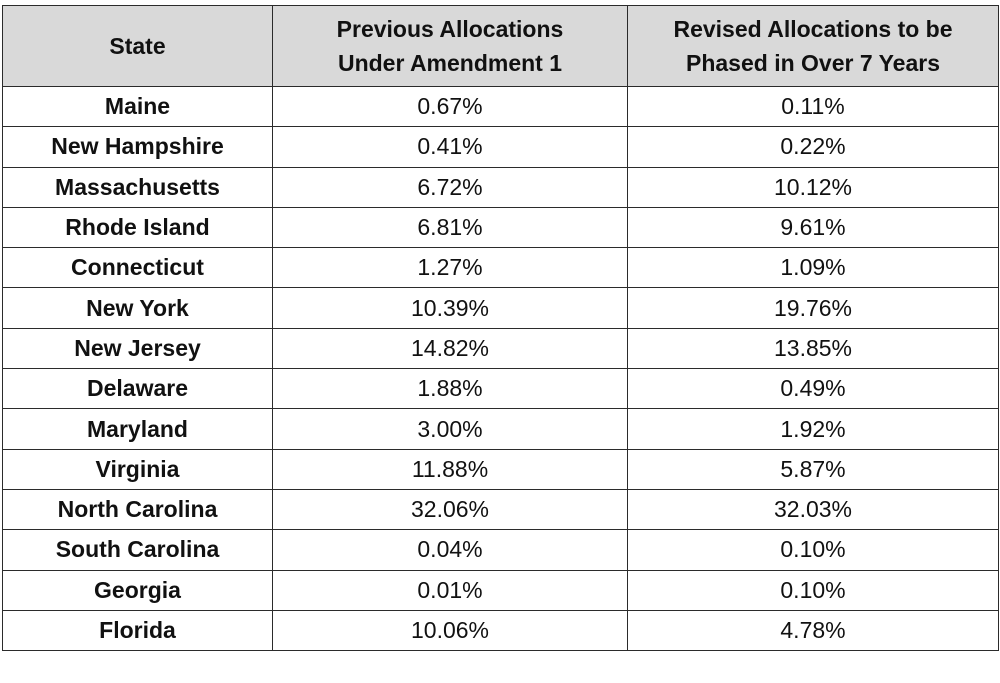  Describe the element at coordinates (137, 46) in the screenshot. I see `header-state: State` at that location.